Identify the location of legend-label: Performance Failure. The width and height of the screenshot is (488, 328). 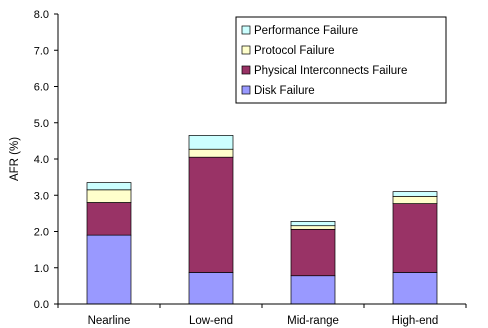
(306, 31).